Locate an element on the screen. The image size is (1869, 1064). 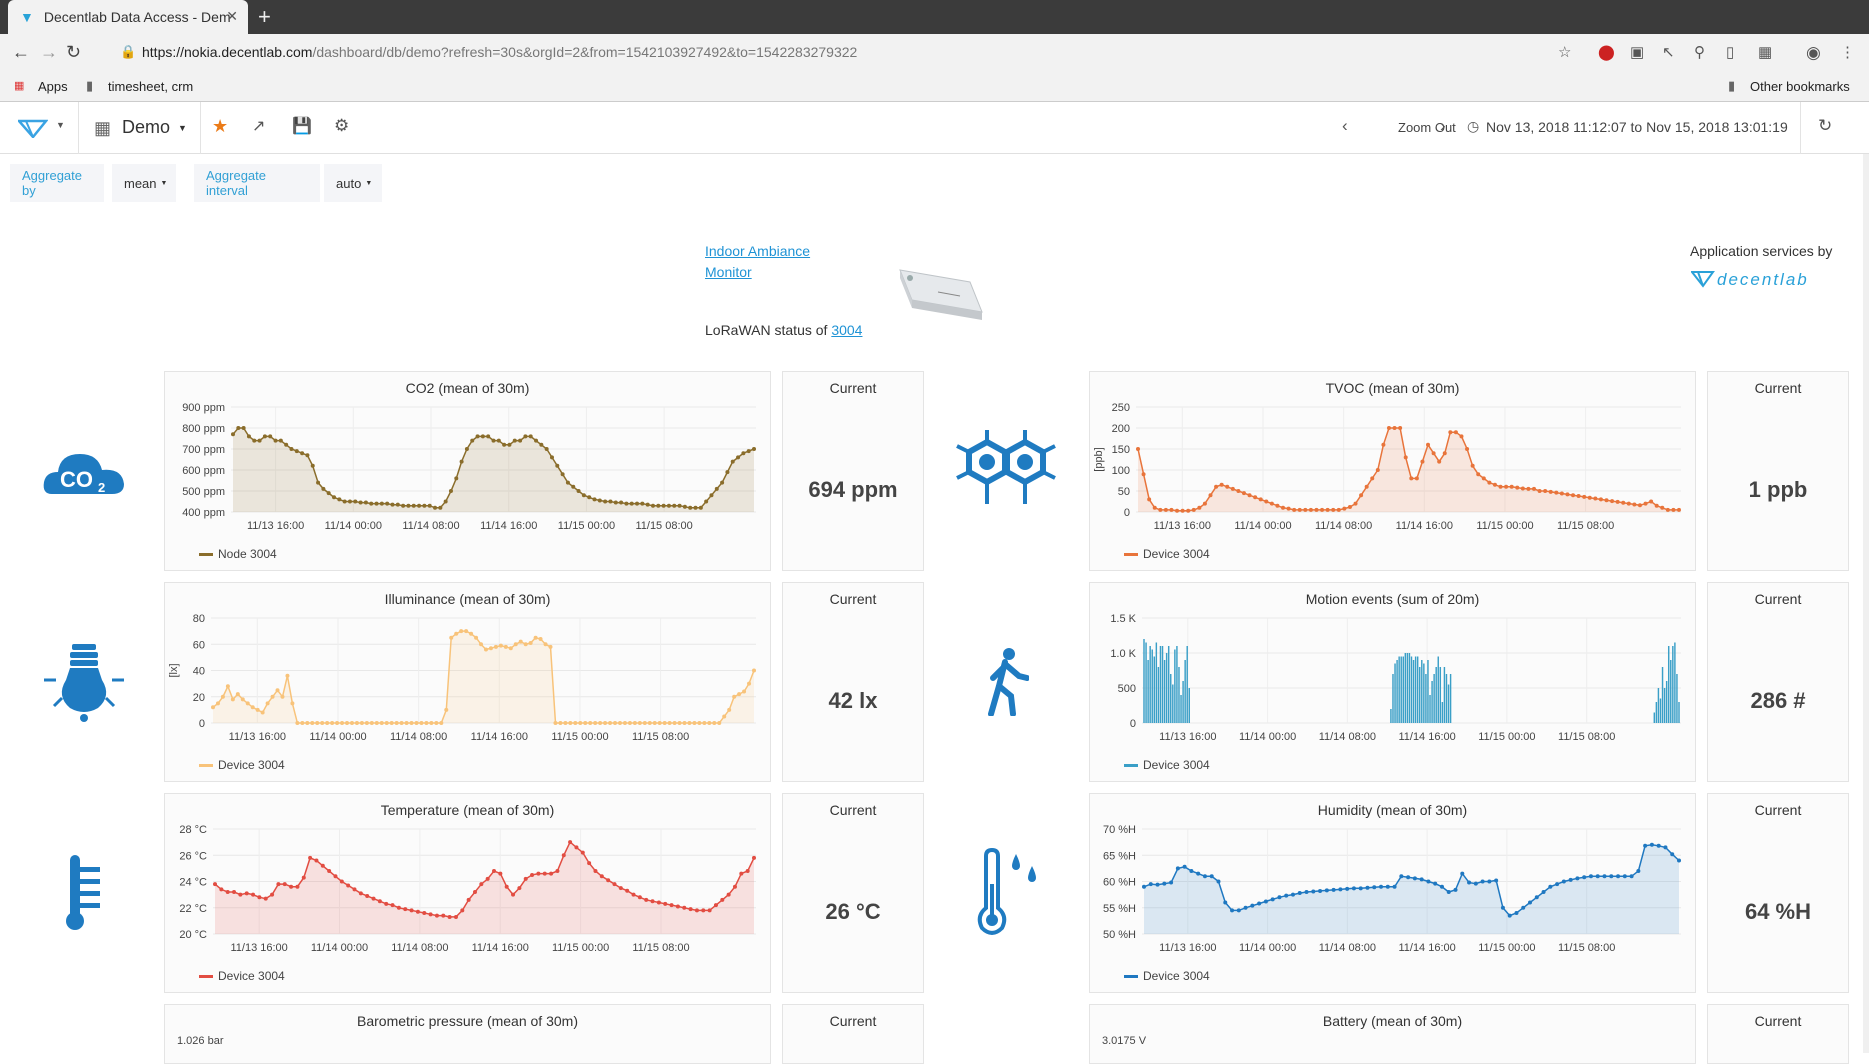
dashboard-title: Demo is located at coordinates (146, 127).